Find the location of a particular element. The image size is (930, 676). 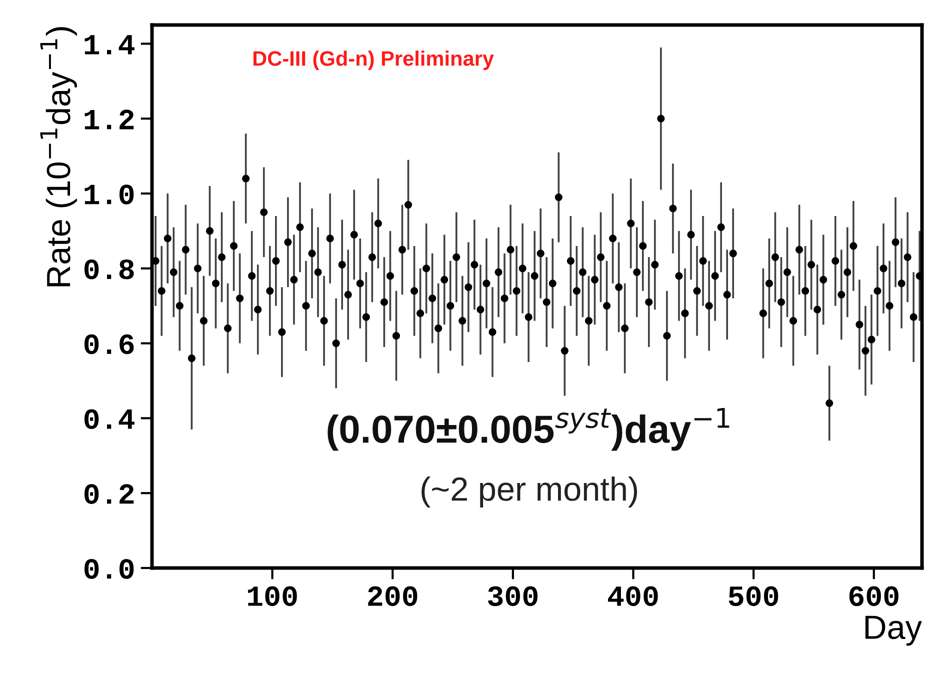

x-tick-label: 400 is located at coordinates (633, 596).